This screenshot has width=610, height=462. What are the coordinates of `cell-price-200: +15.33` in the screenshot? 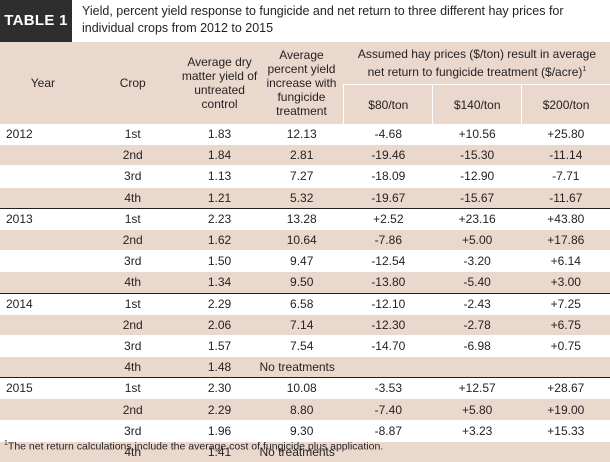 It's located at (565, 431).